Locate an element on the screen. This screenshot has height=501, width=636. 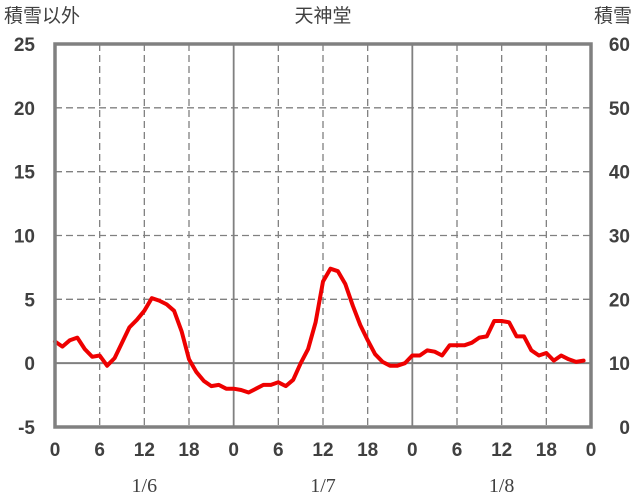
y-right-tick-label: 20 is located at coordinates (619, 300).